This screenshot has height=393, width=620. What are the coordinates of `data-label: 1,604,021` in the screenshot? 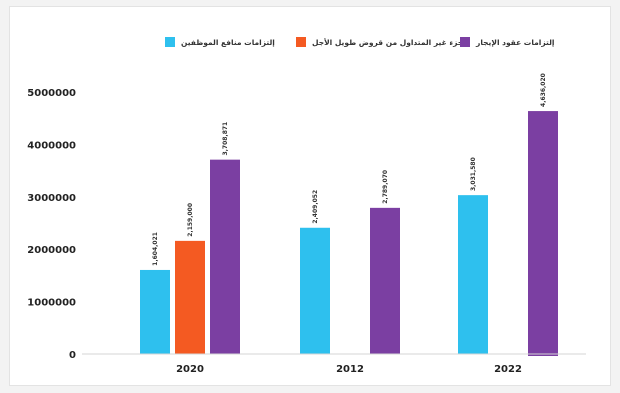 It's located at (155, 249).